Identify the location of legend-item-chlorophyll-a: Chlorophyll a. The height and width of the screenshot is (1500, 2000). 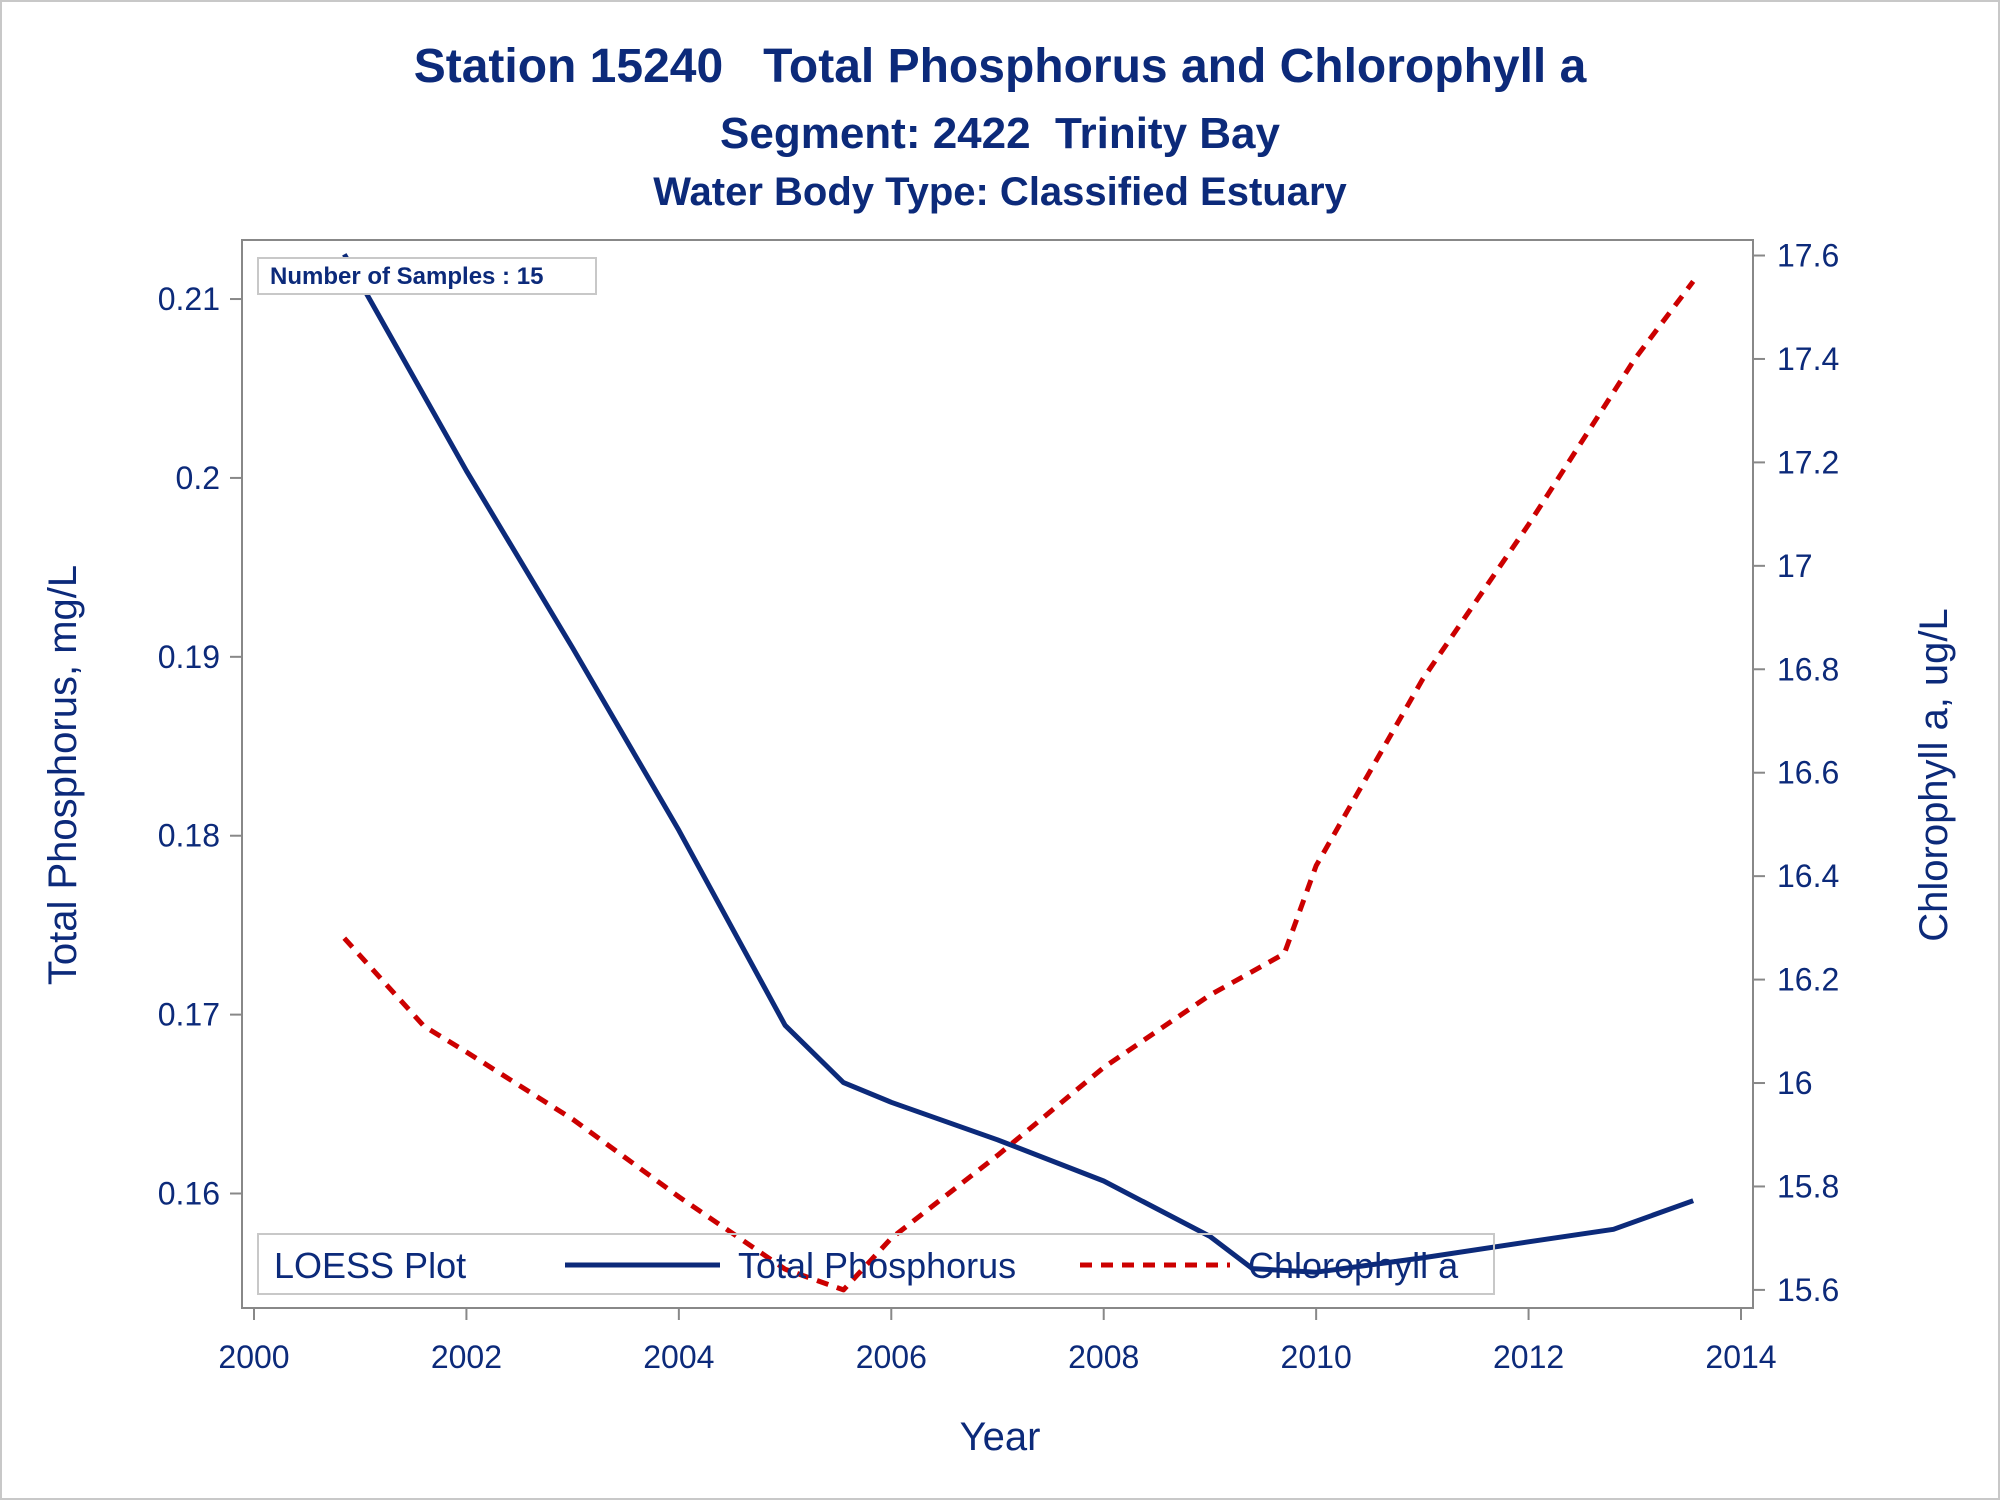
(1353, 1265).